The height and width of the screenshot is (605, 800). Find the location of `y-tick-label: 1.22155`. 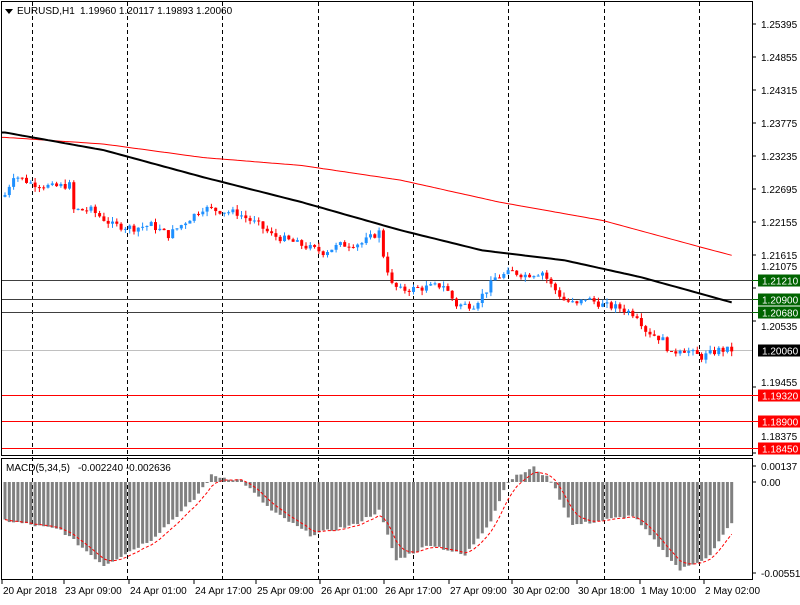

y-tick-label: 1.22155 is located at coordinates (779, 223).